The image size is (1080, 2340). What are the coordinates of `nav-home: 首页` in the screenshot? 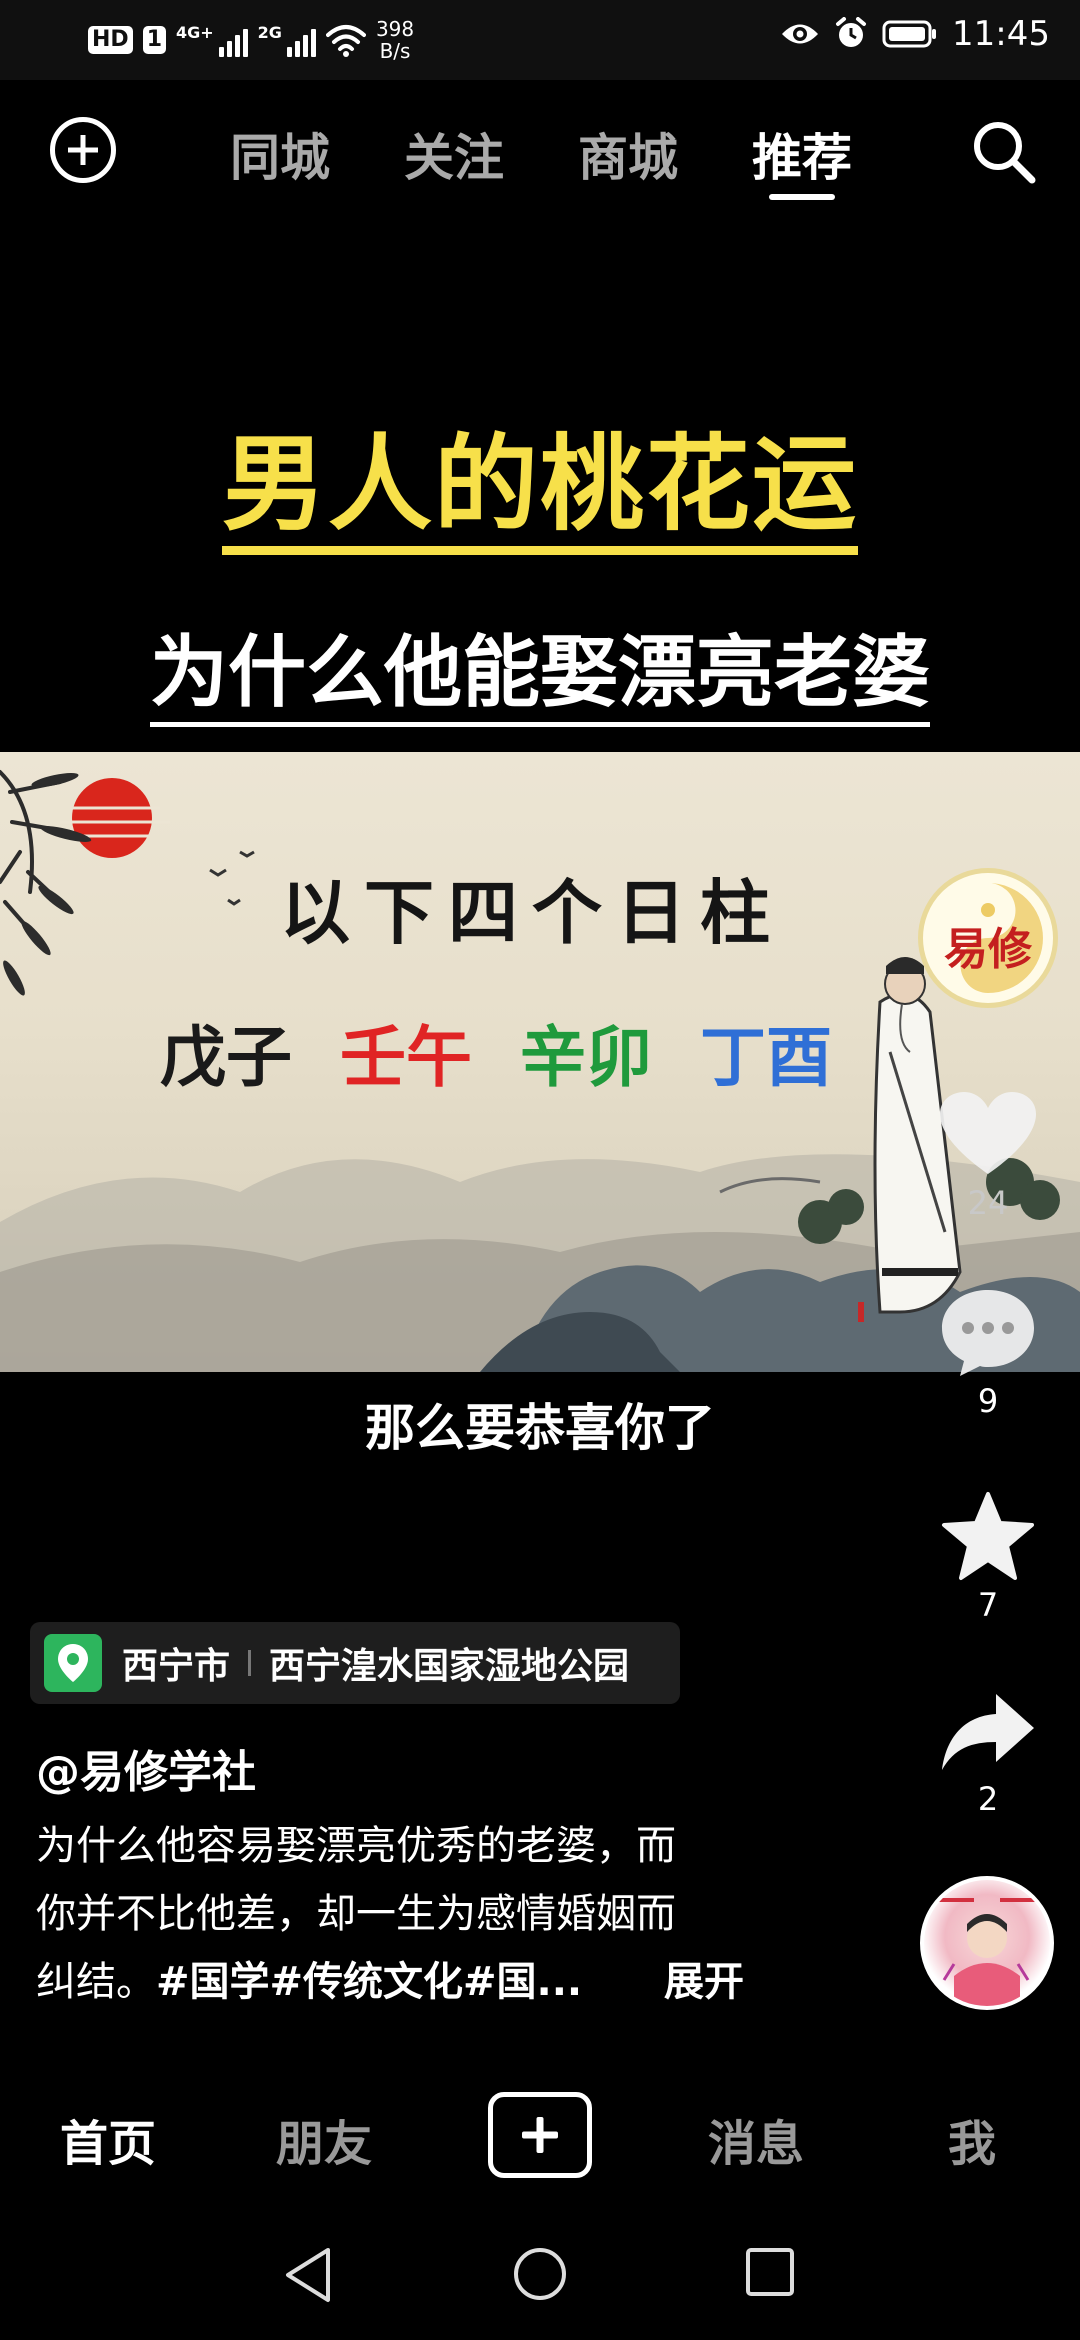 It's located at (108, 2144).